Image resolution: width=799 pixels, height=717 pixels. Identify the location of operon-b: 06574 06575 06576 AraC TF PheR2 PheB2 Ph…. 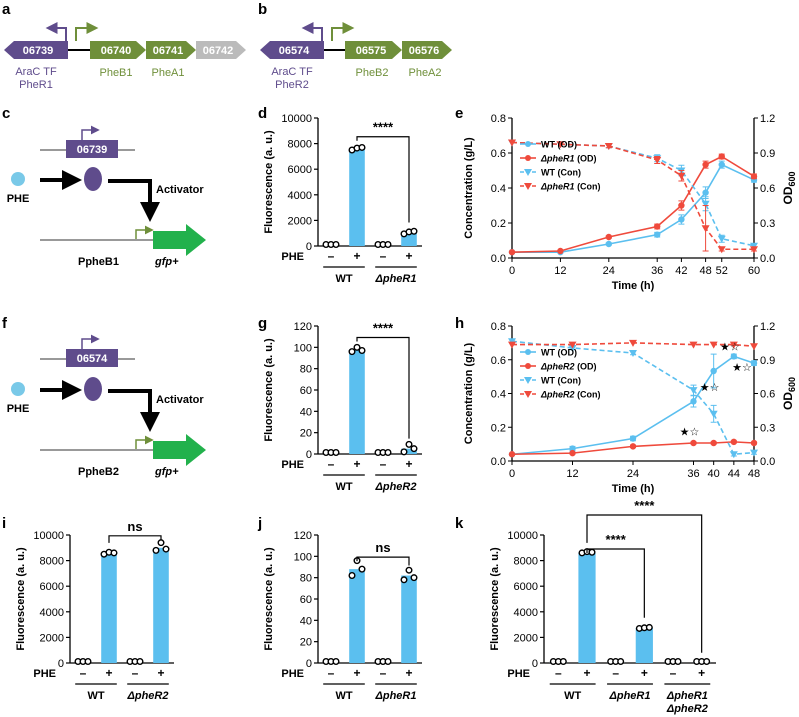
(356, 56).